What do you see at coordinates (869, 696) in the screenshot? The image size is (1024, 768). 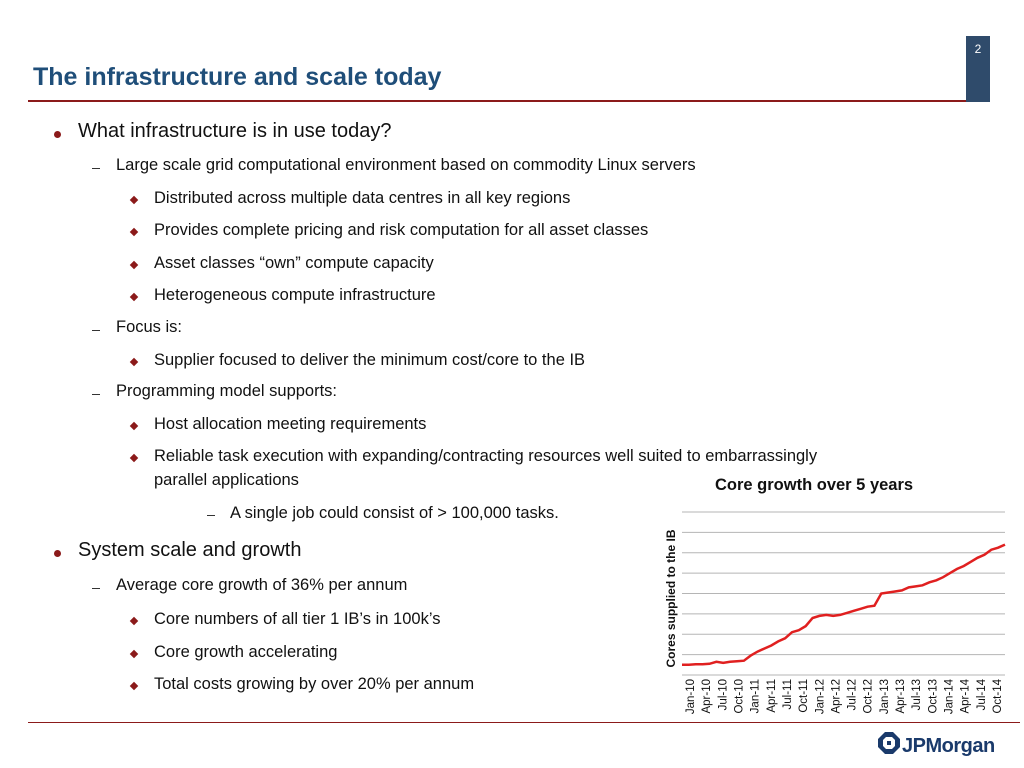 I see `x-tick-label: Oct-12` at bounding box center [869, 696].